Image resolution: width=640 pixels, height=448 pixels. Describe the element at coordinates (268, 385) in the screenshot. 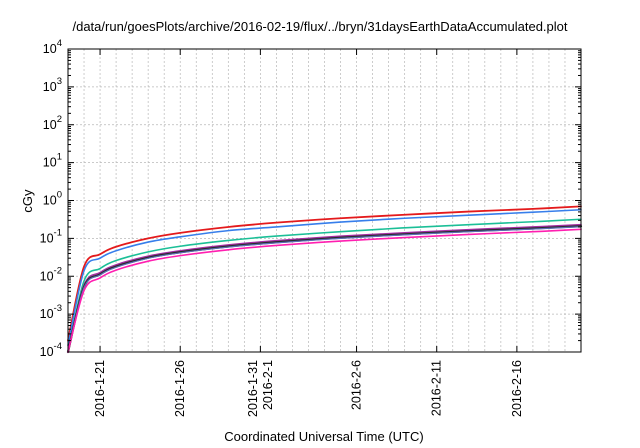

I see `x-tick-label: 2016-2-1` at that location.